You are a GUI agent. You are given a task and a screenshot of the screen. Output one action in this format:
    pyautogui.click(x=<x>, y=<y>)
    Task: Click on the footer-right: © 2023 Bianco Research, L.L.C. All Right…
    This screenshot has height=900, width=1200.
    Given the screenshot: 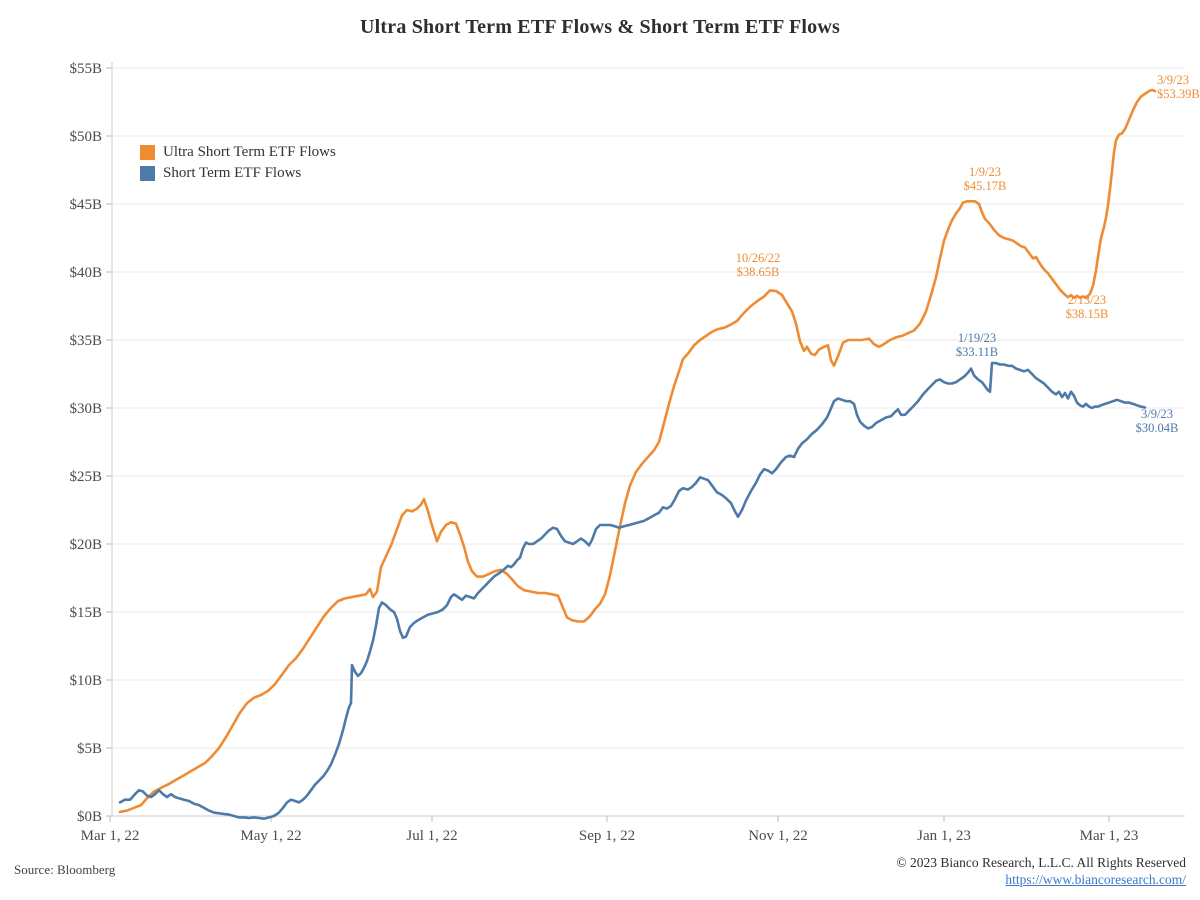 What is the action you would take?
    pyautogui.click(x=1041, y=871)
    